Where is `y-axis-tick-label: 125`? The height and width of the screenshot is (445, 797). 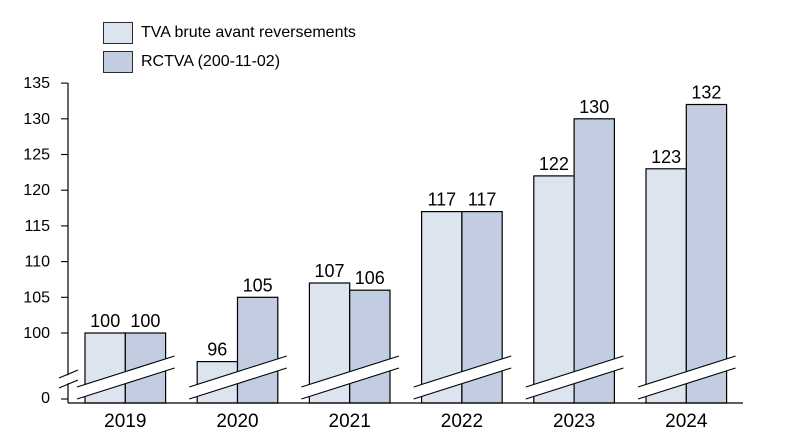
y-axis-tick-label: 125 is located at coordinates (36, 155).